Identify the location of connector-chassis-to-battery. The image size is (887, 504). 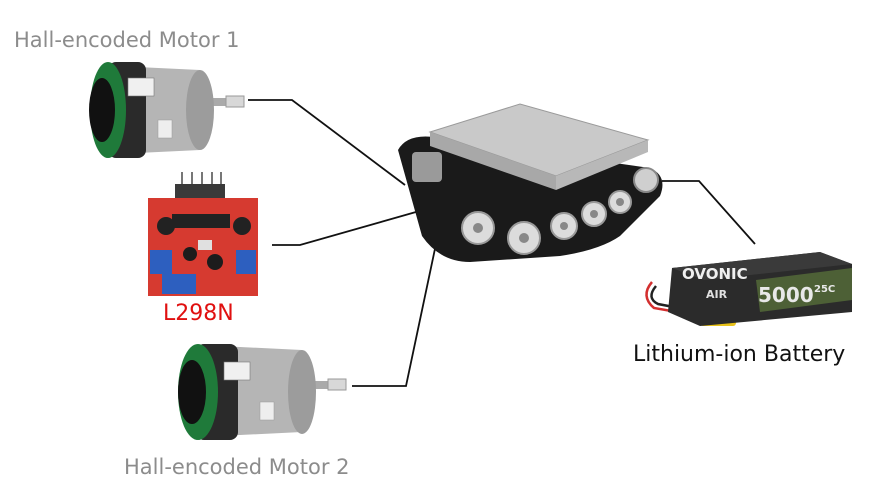
(709, 212).